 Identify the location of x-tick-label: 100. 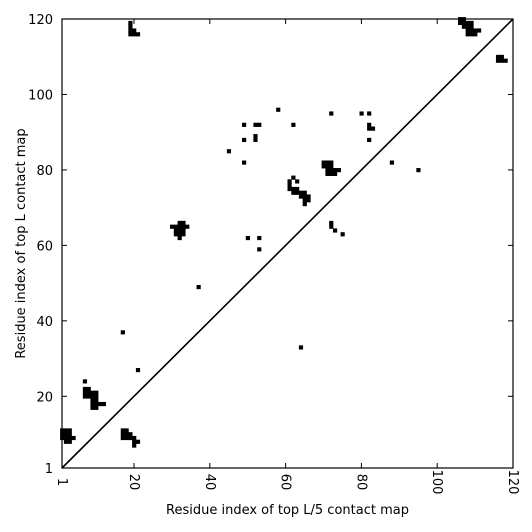
(436, 482).